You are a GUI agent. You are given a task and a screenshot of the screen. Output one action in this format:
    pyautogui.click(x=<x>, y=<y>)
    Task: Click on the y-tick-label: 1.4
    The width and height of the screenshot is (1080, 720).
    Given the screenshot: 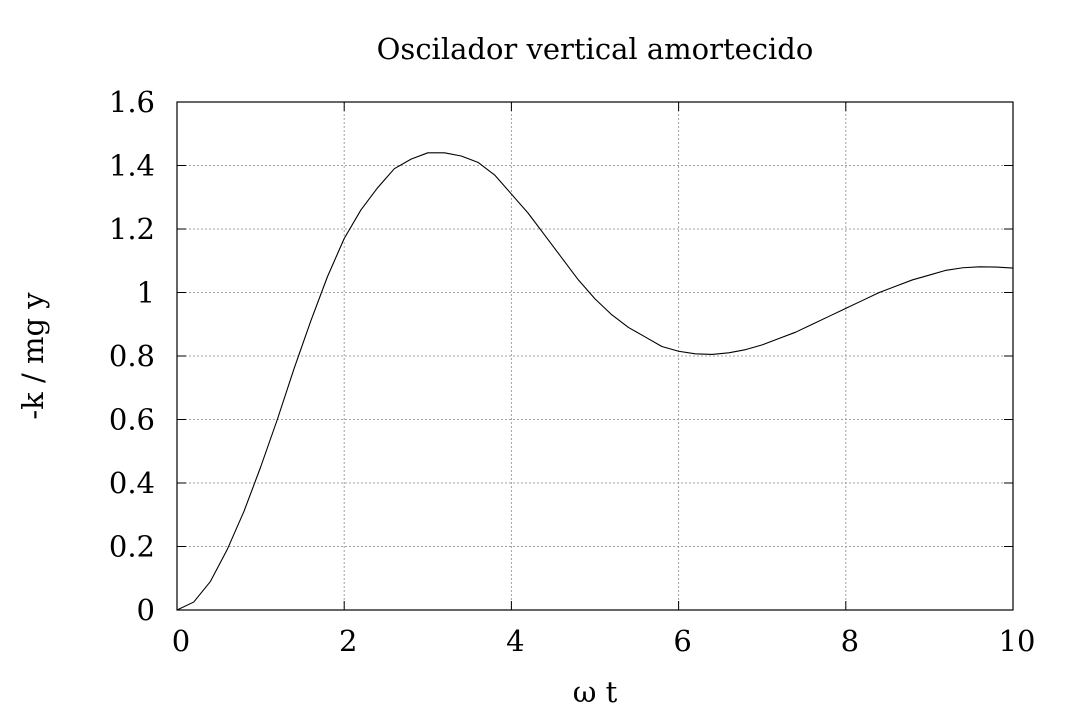 What is the action you would take?
    pyautogui.click(x=132, y=166)
    